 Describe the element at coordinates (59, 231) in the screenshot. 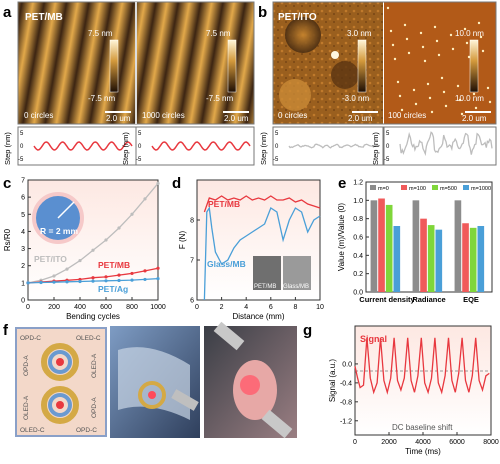

I see `inset-label: R = 2 mm` at that location.